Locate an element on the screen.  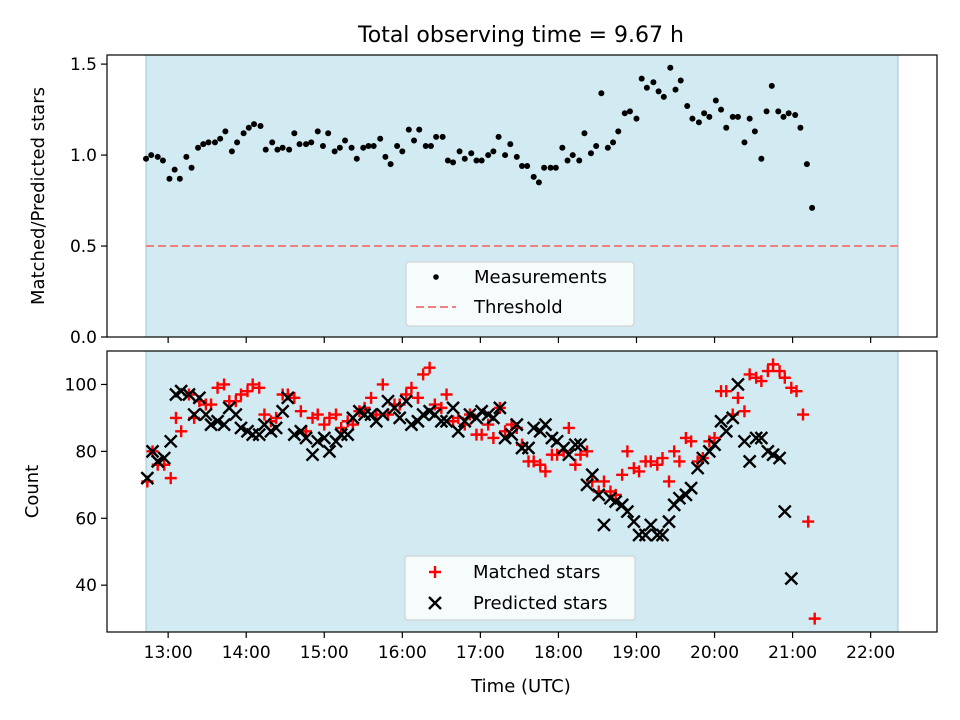
top-legend: Measurements Threshold is located at coordinates (520, 294).